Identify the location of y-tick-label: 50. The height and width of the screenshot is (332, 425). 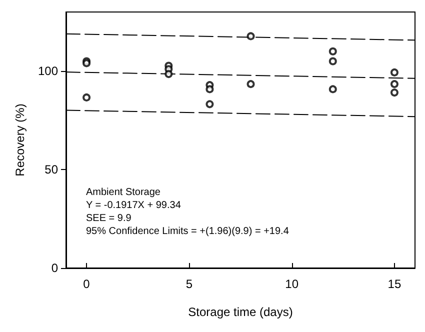
(51, 169).